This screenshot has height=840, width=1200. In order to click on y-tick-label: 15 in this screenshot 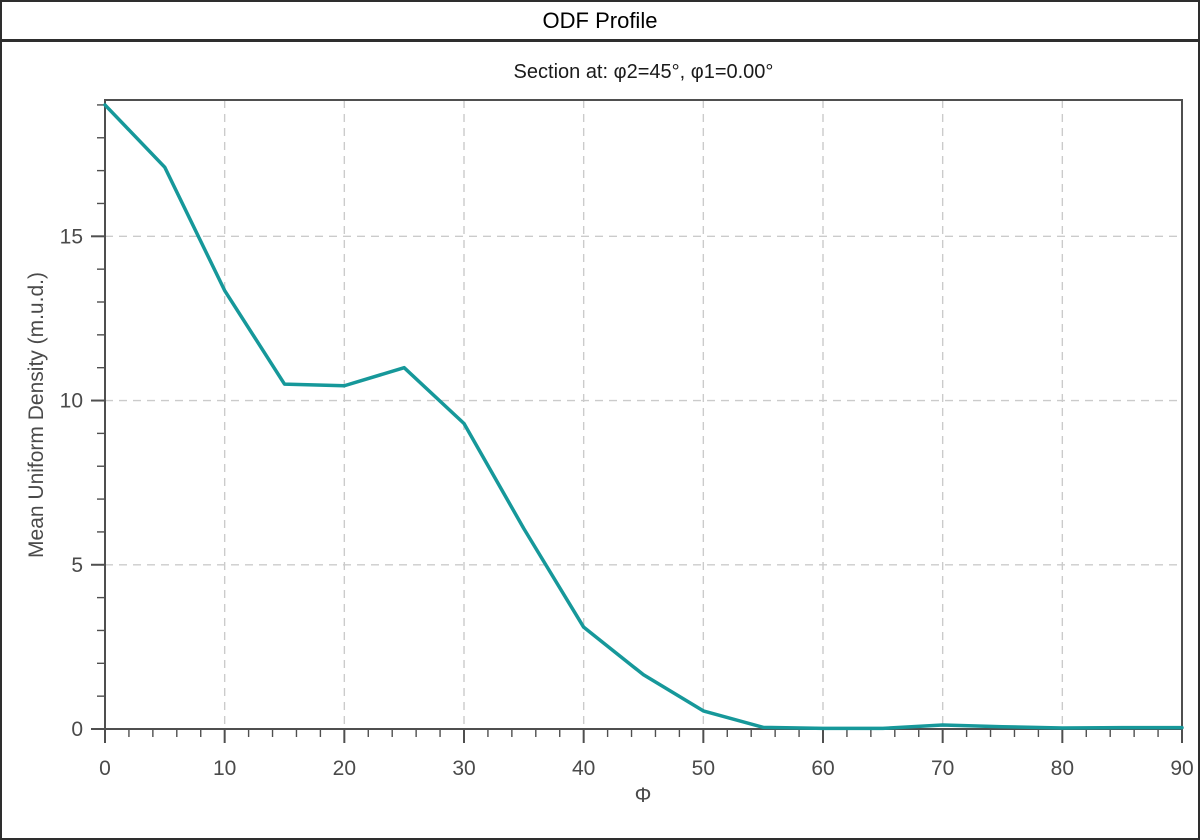, I will do `click(71, 236)`.